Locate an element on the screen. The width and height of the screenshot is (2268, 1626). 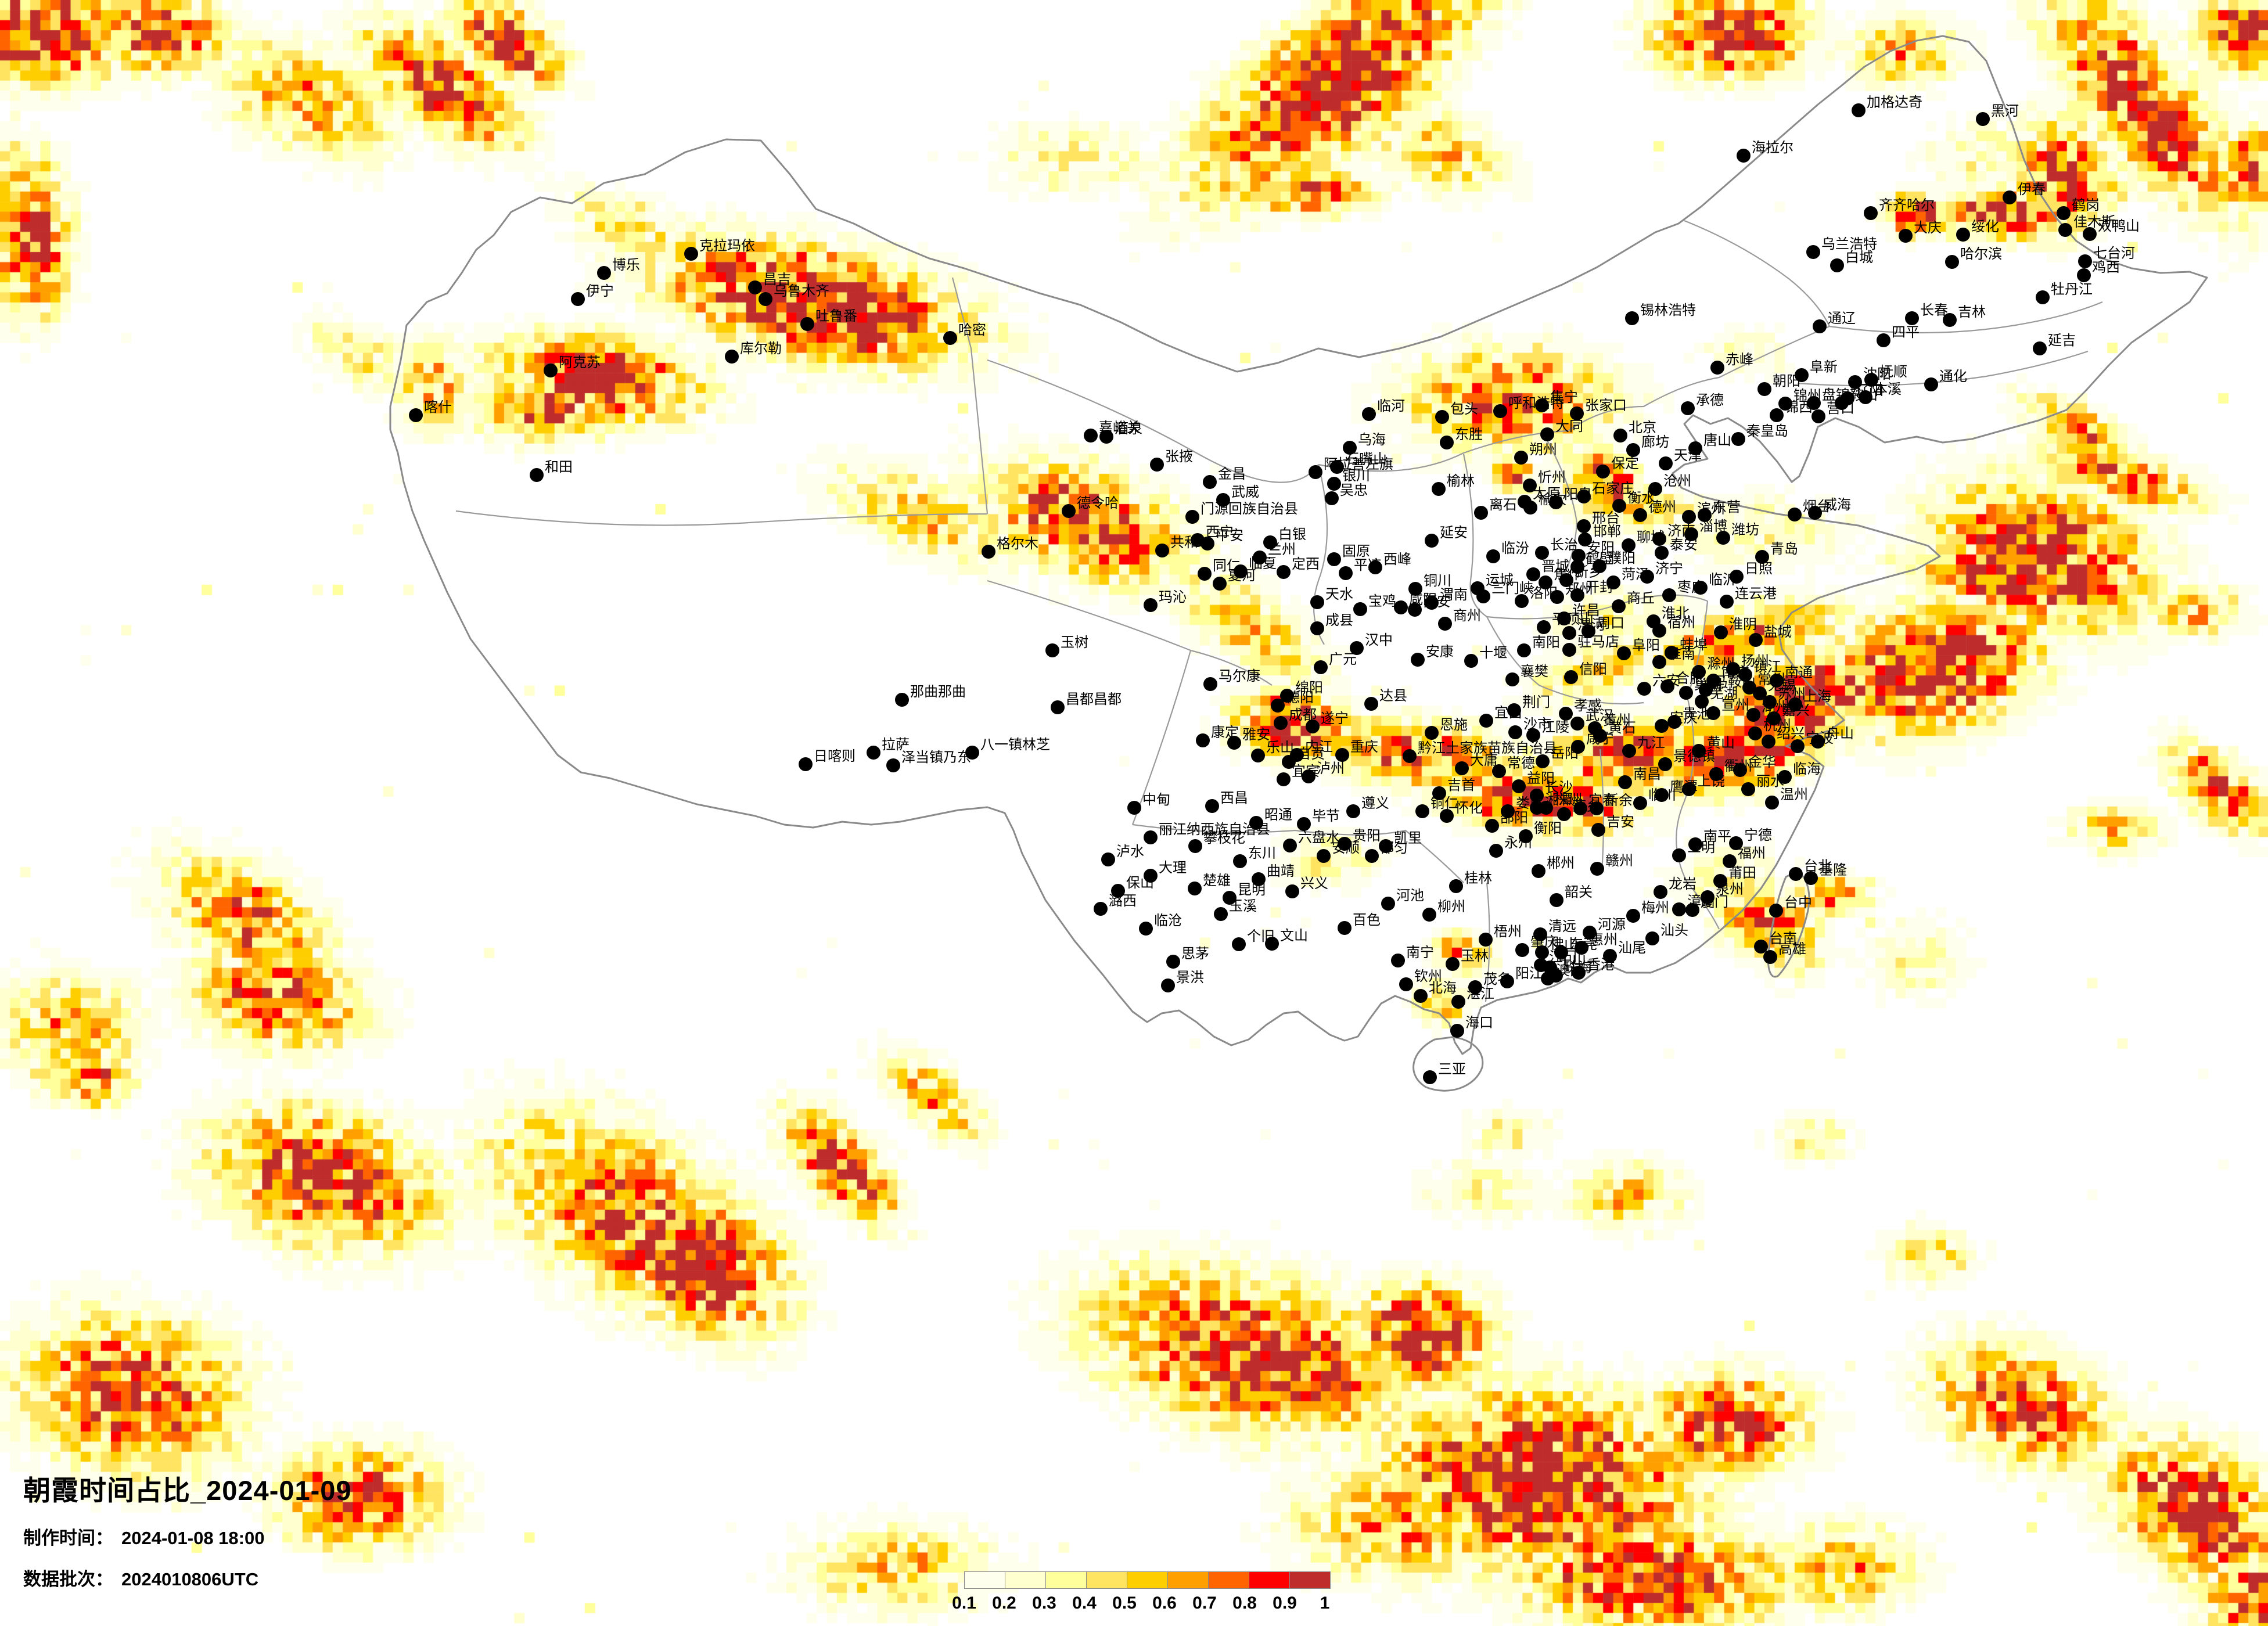
city-label: 合肥 is located at coordinates (1689, 678).